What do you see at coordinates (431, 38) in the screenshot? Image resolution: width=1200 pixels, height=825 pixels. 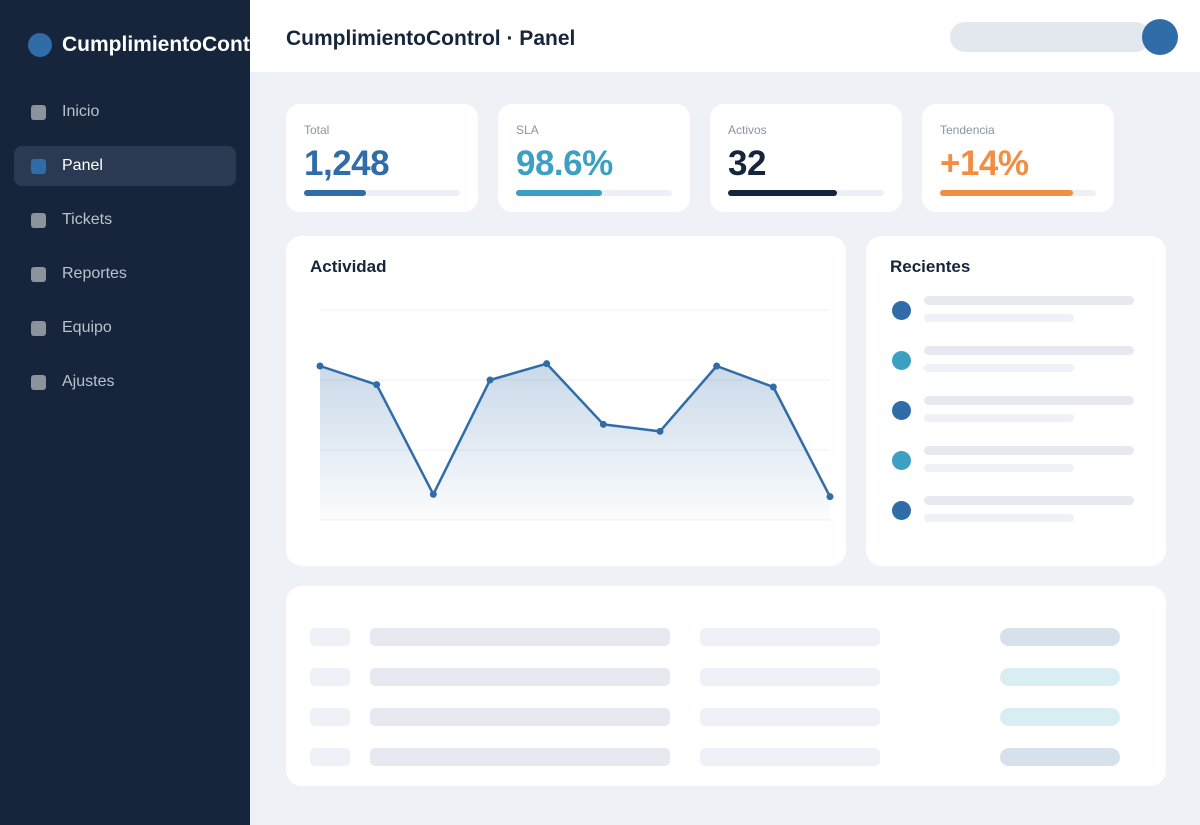 I see `page-title: CumplimientoControl · Panel` at bounding box center [431, 38].